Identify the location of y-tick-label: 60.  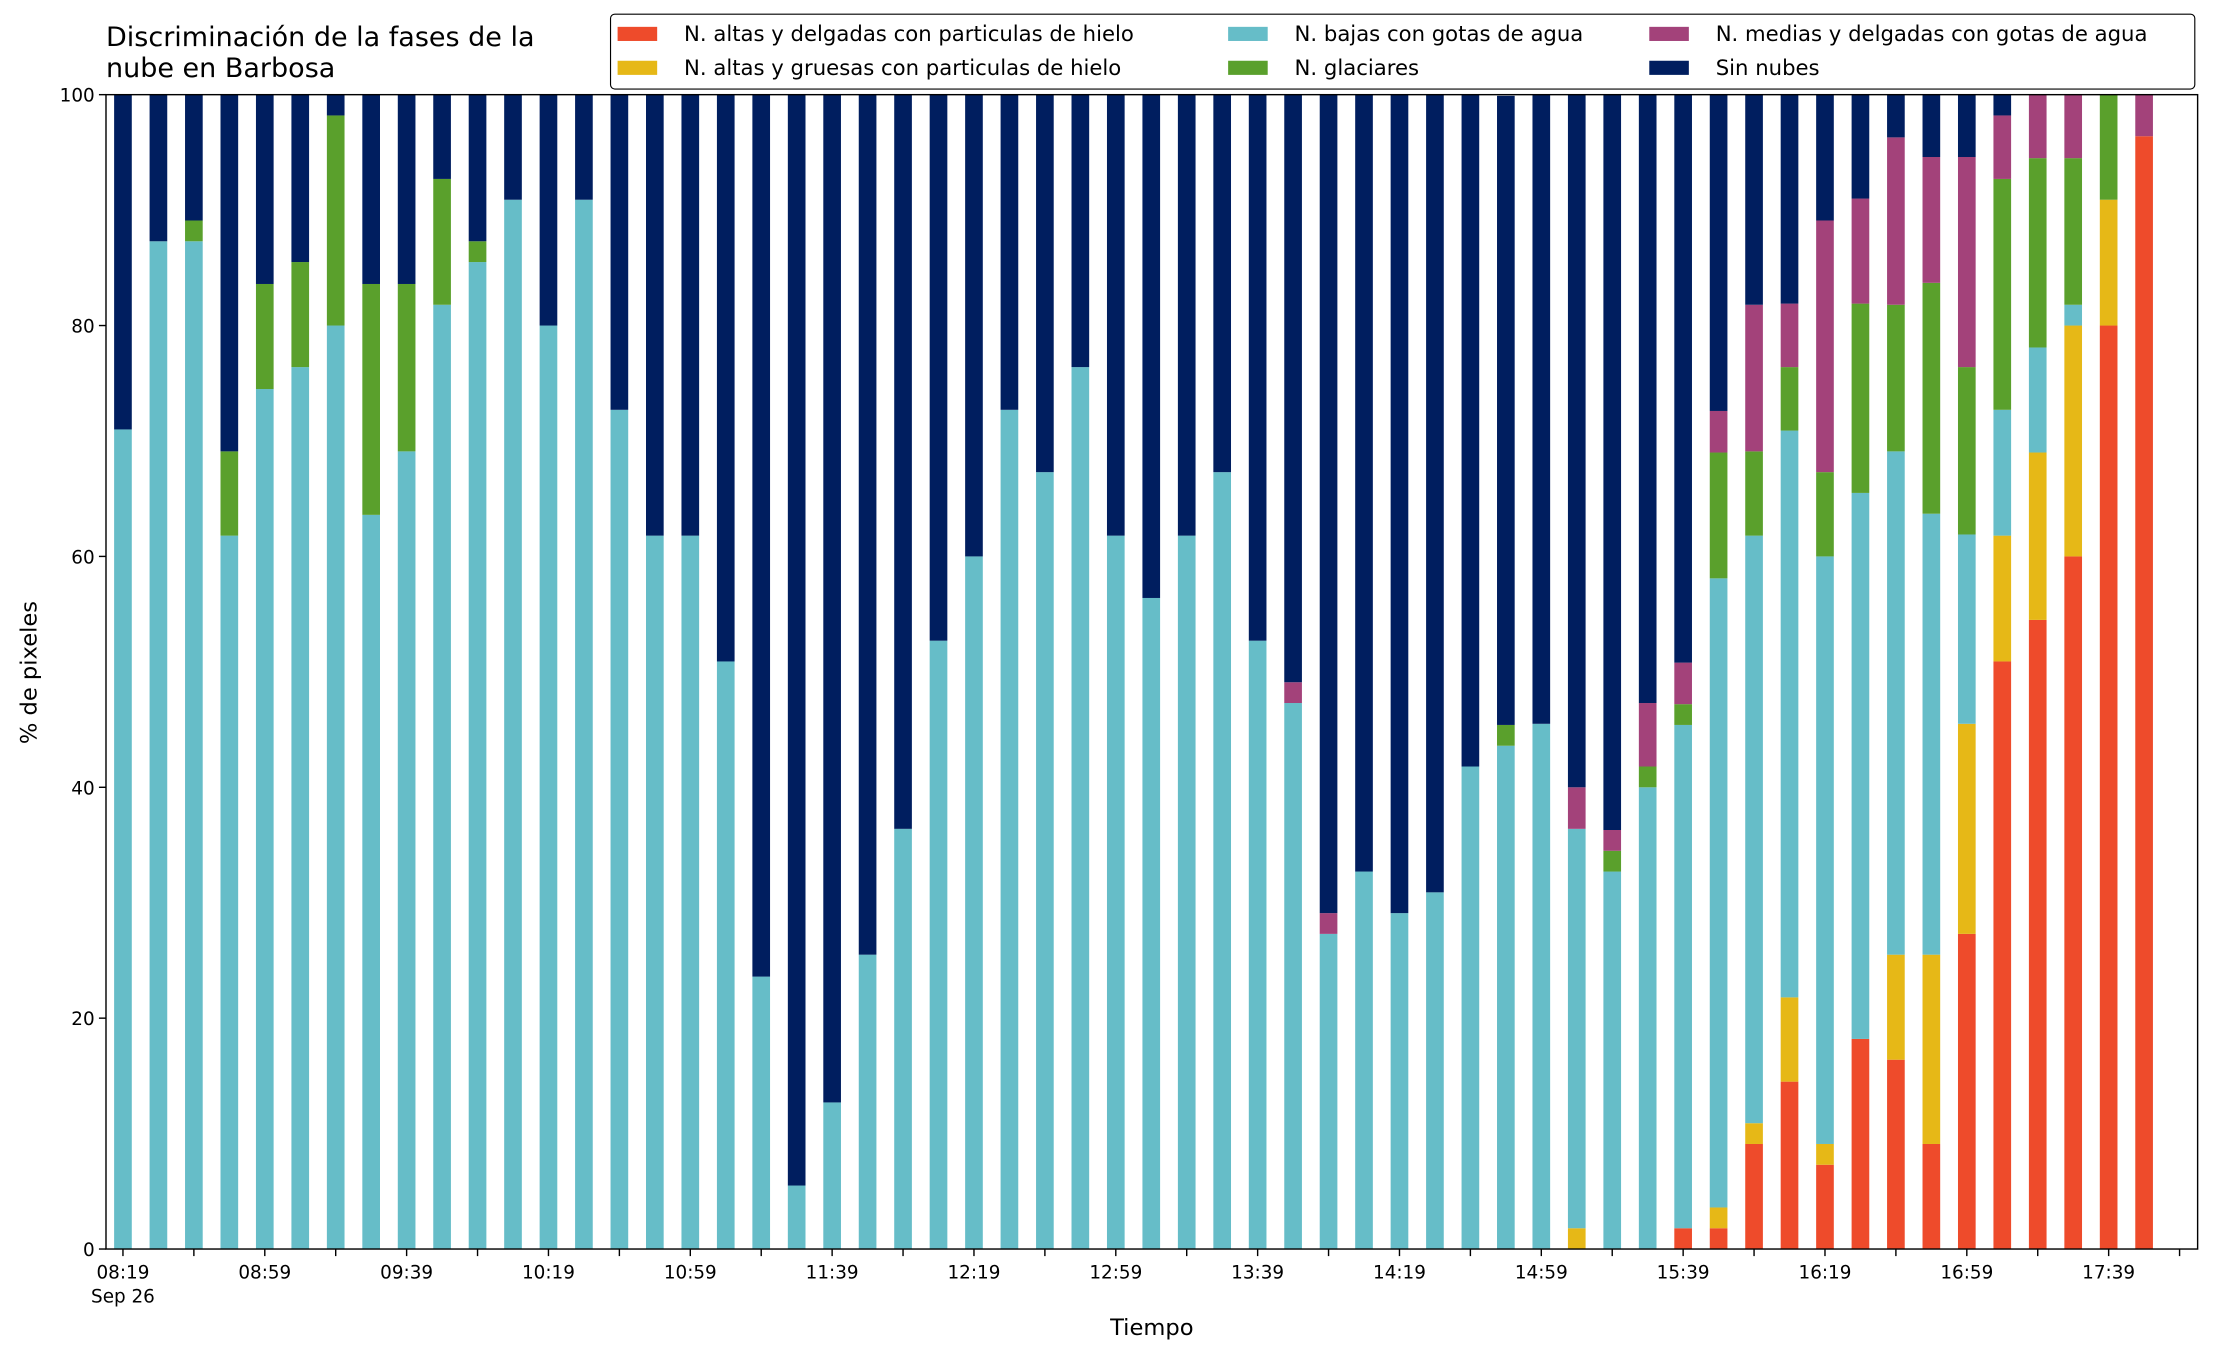
(82, 557).